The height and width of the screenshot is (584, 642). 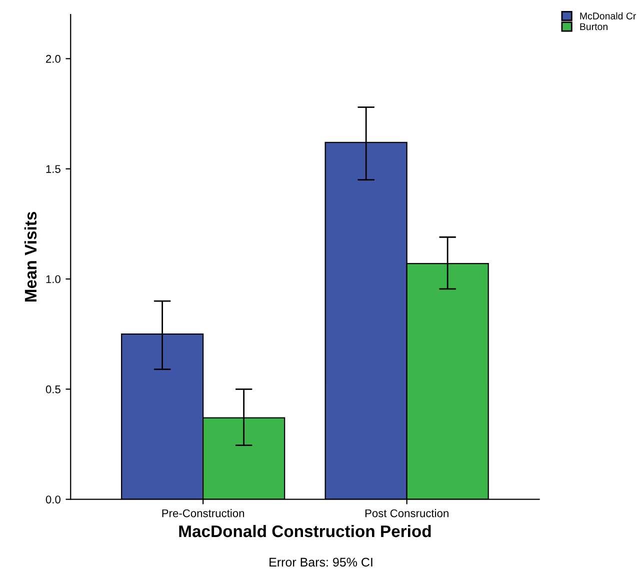 I want to click on legend-label: Burton, so click(x=594, y=26).